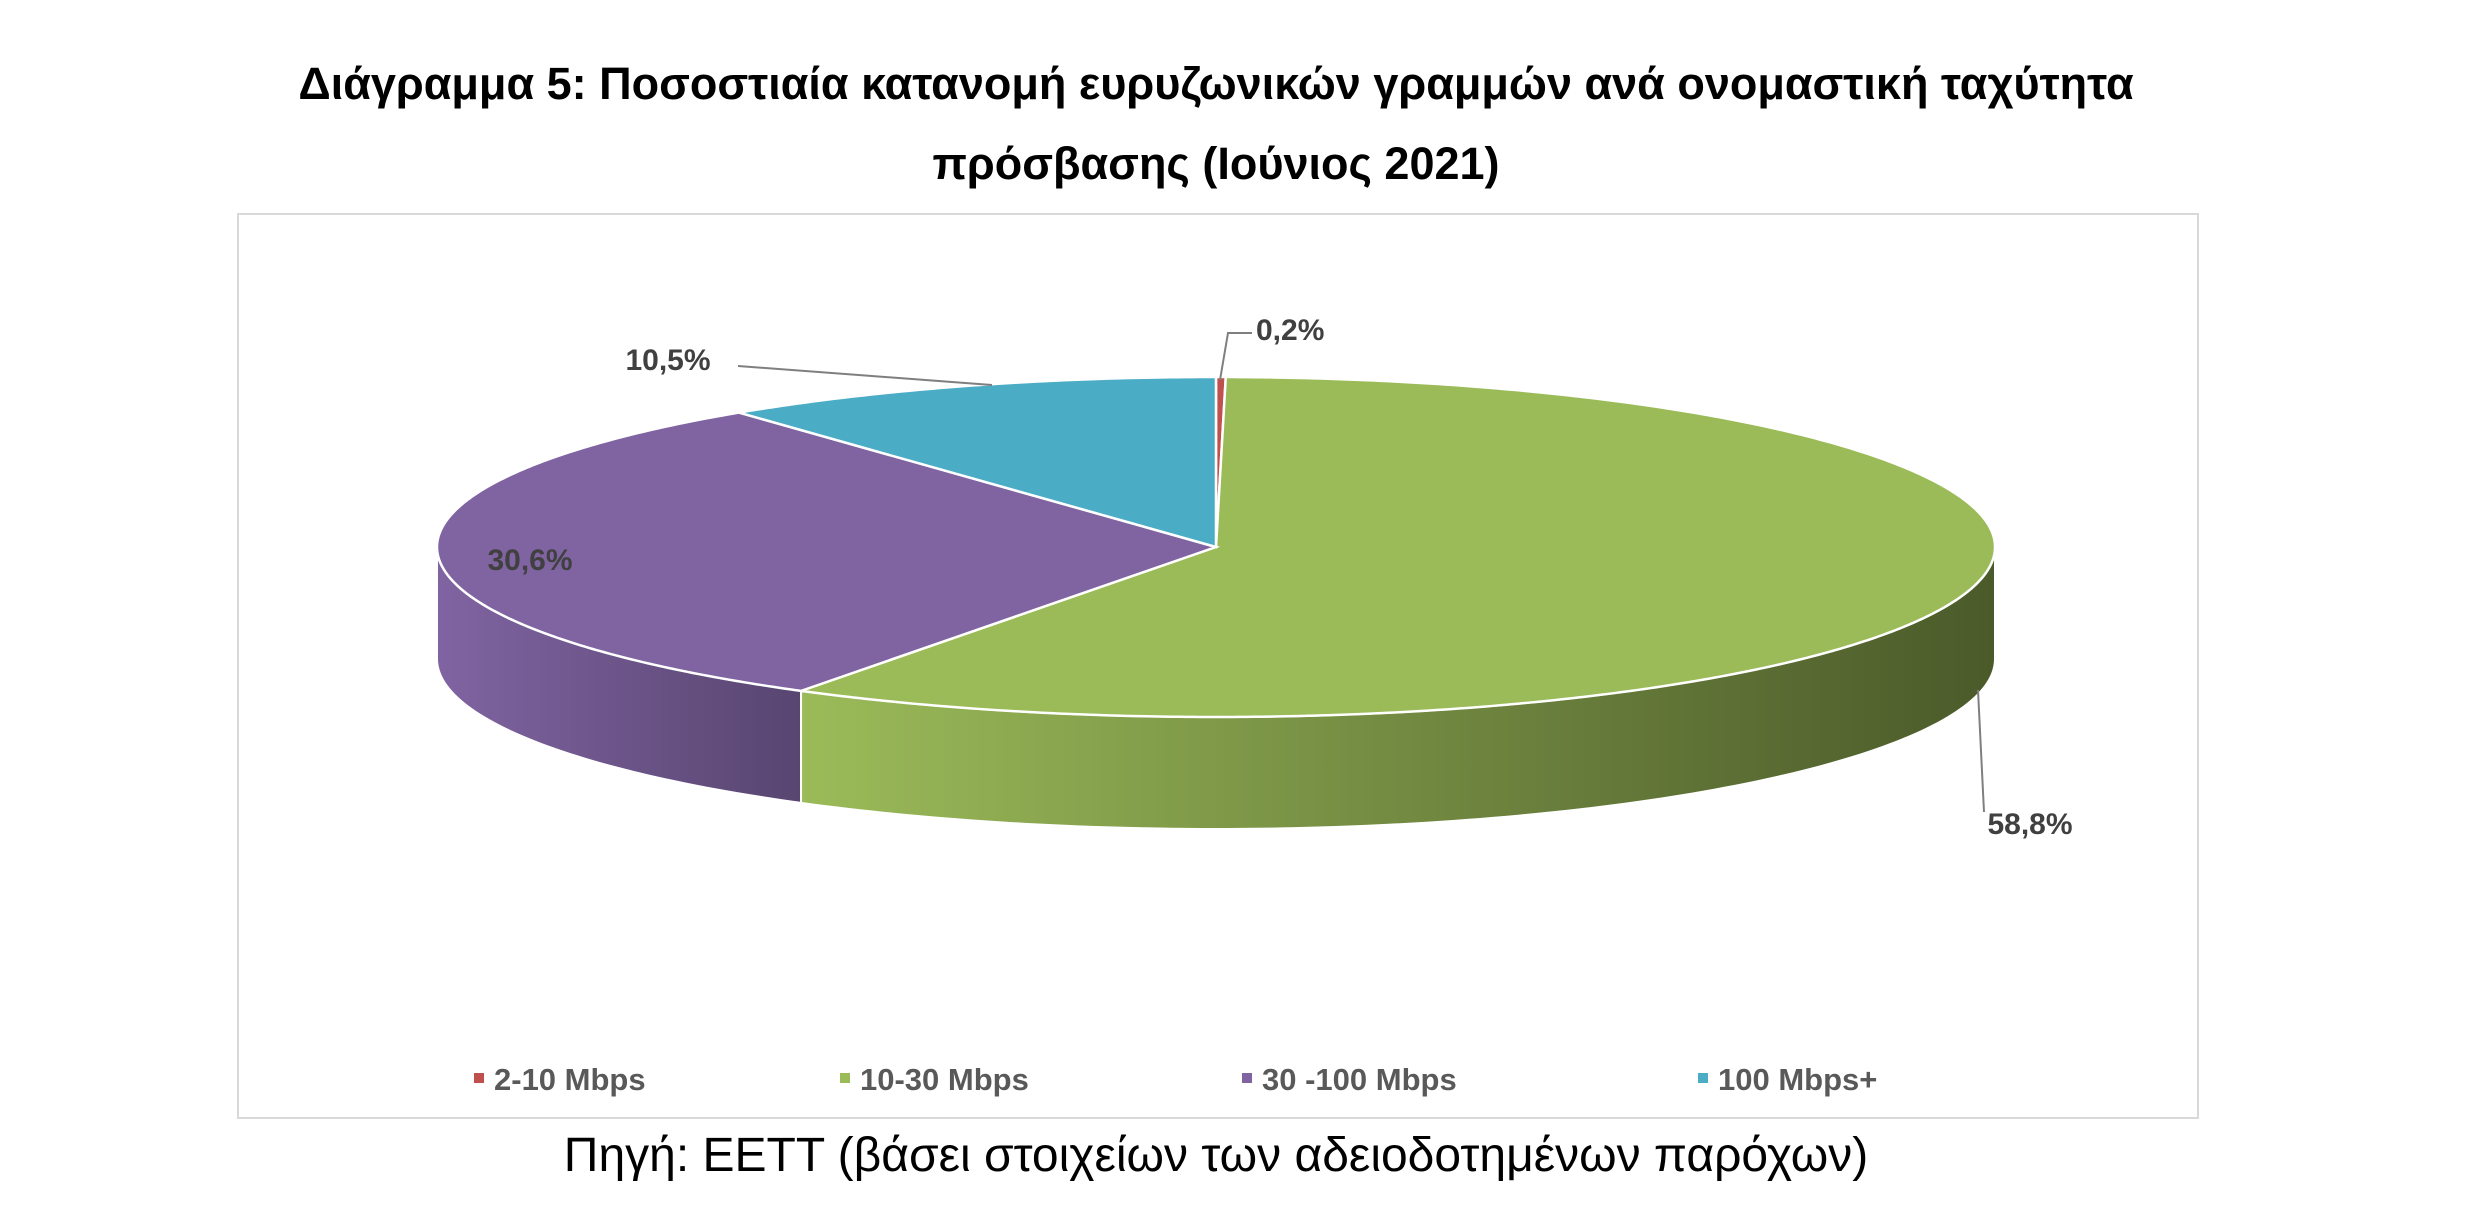 The width and height of the screenshot is (2482, 1229). What do you see at coordinates (2029, 824) in the screenshot?
I see `data-label: 58,8%` at bounding box center [2029, 824].